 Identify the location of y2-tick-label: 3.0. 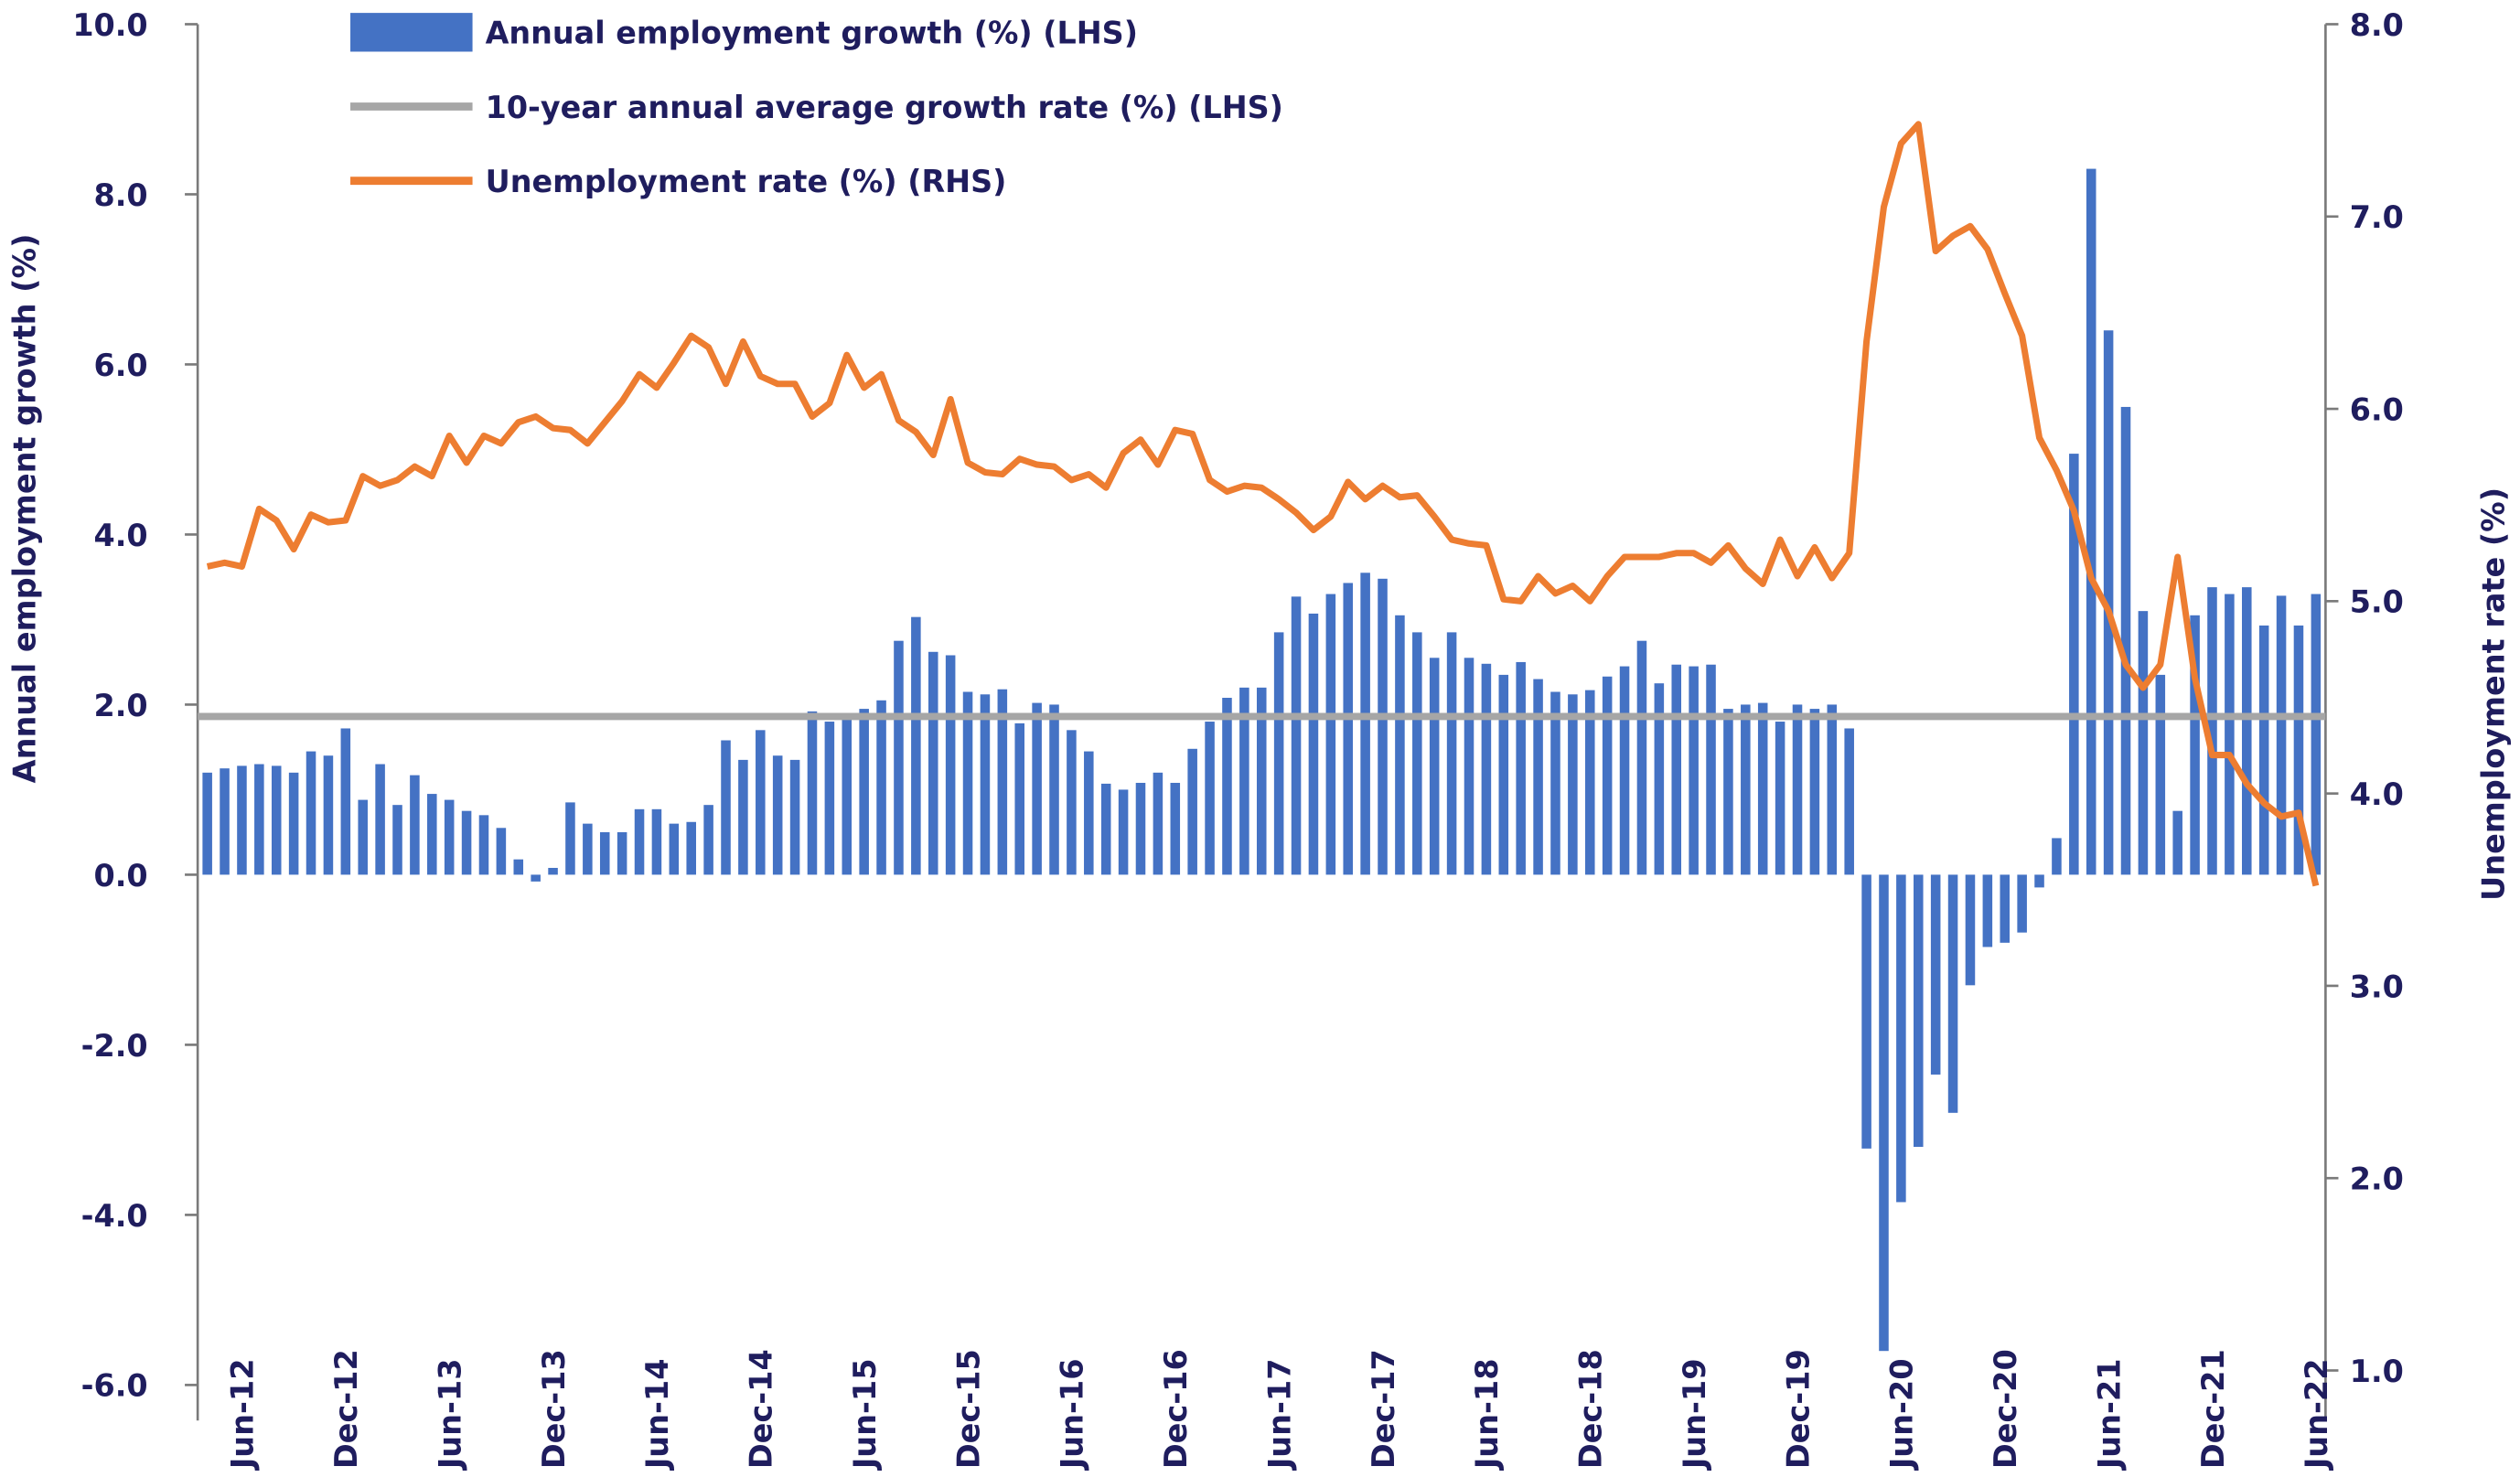
(2377, 986).